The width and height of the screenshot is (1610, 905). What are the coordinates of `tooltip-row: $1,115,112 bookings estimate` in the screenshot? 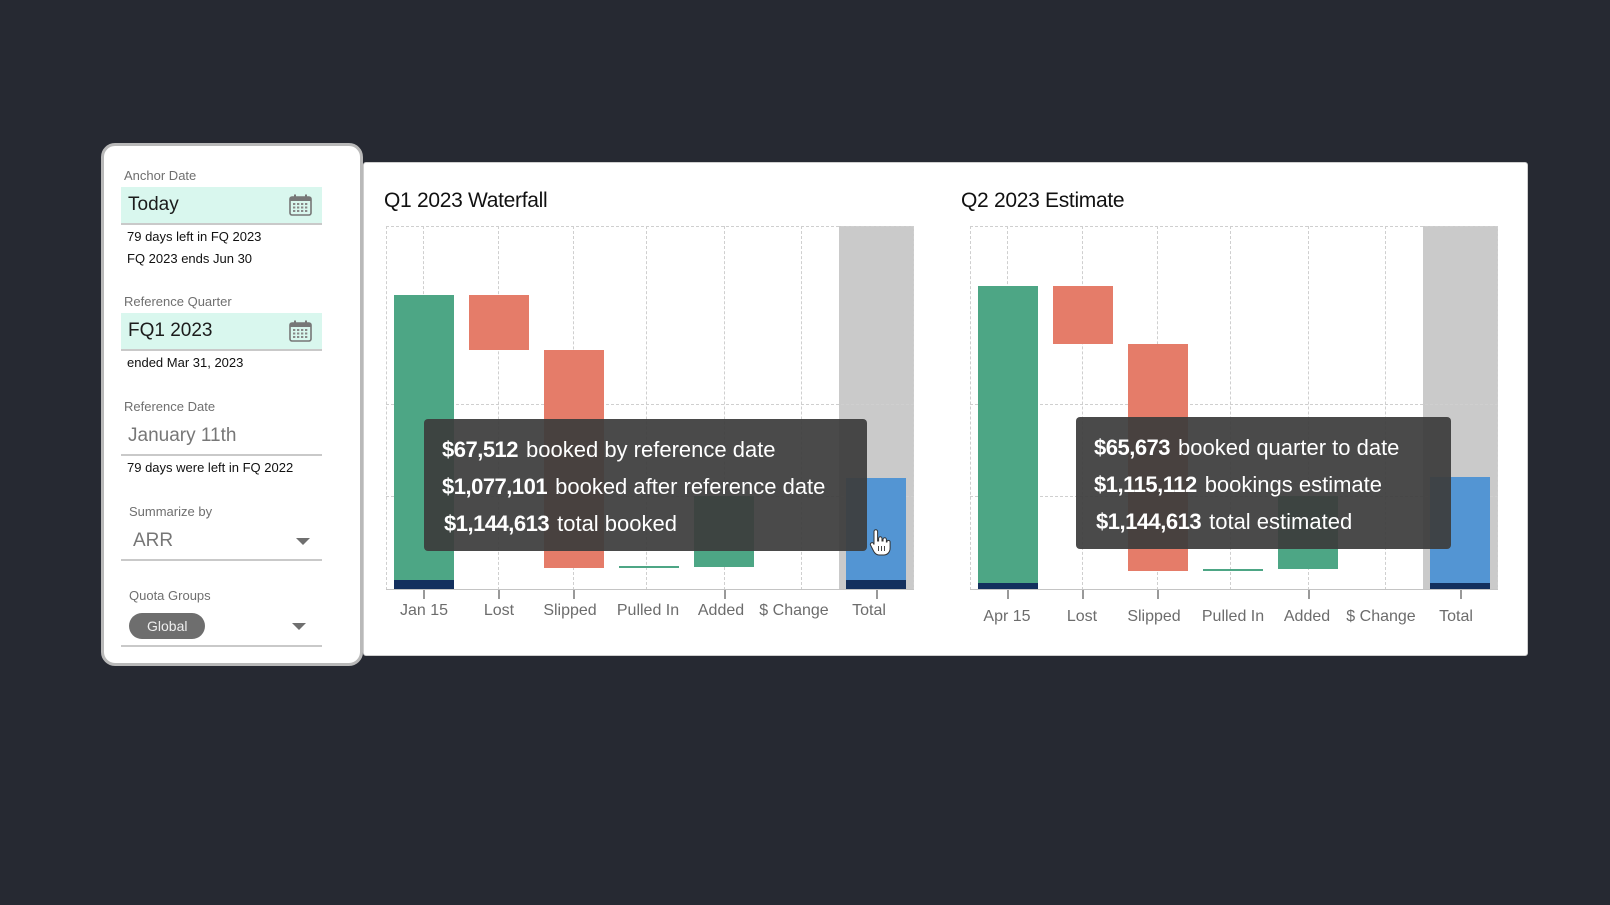 It's located at (1263, 484).